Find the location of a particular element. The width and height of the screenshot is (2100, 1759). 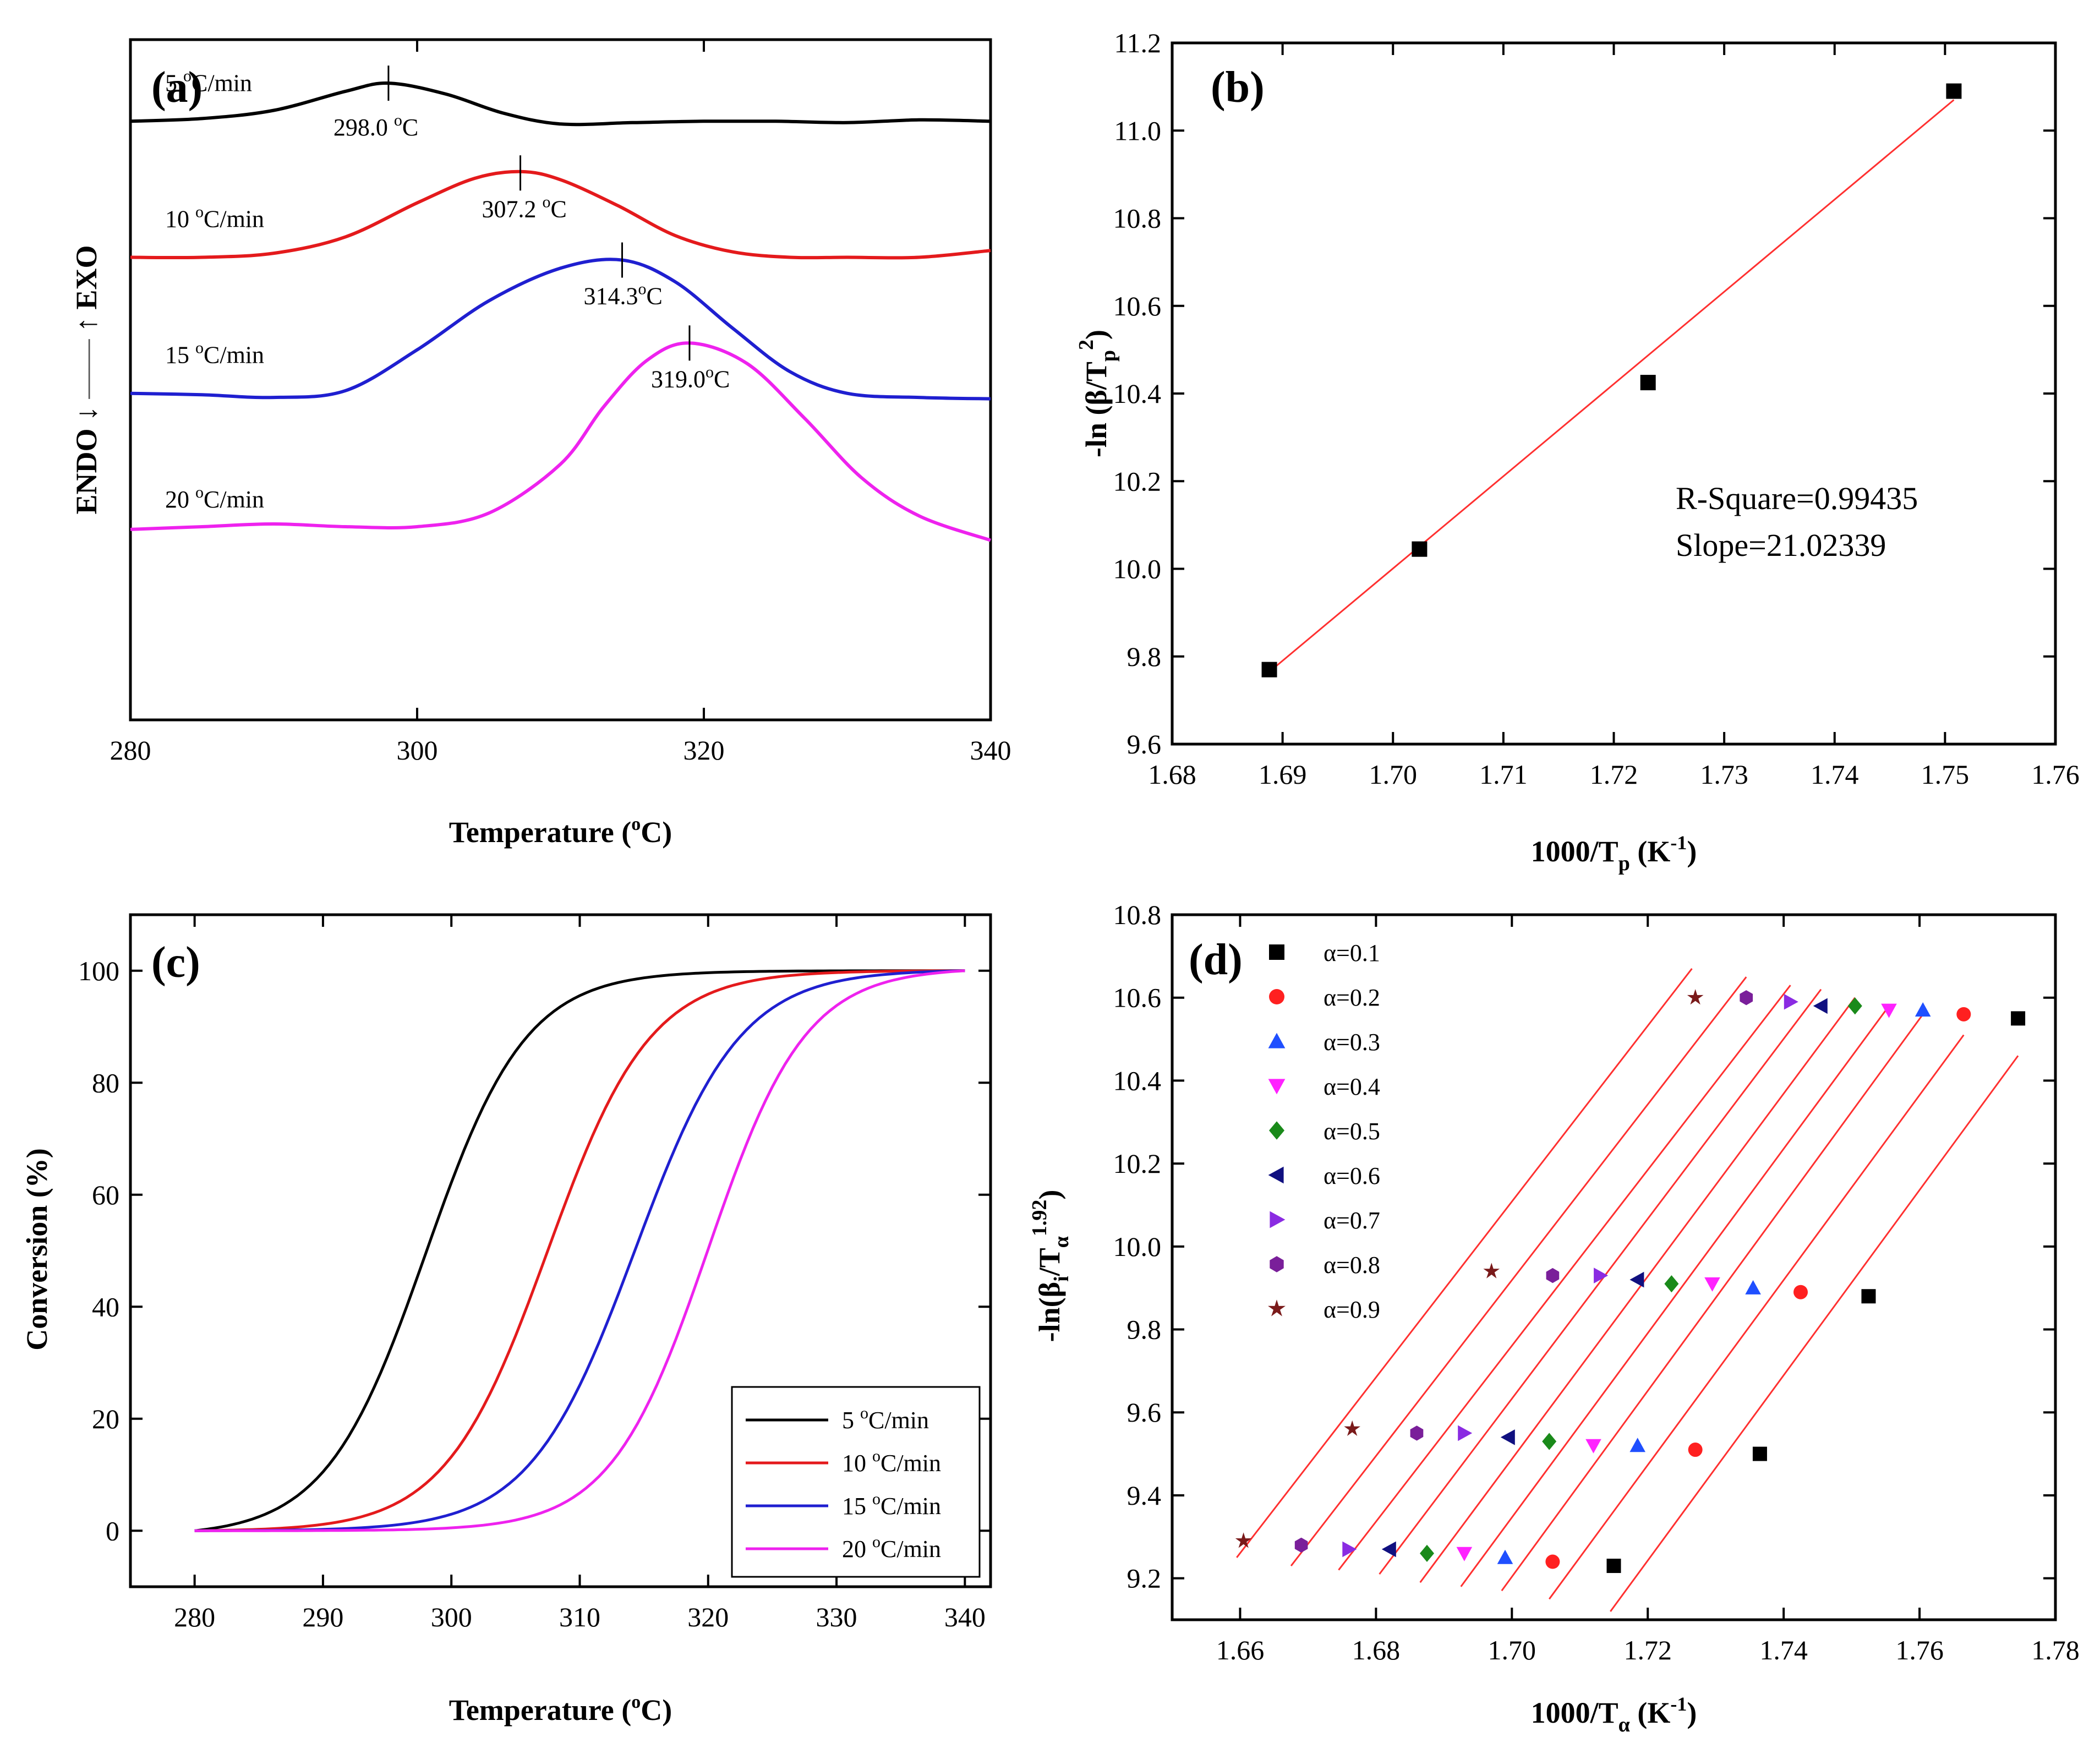

x-tick-label: 1.76 is located at coordinates (1919, 1650).